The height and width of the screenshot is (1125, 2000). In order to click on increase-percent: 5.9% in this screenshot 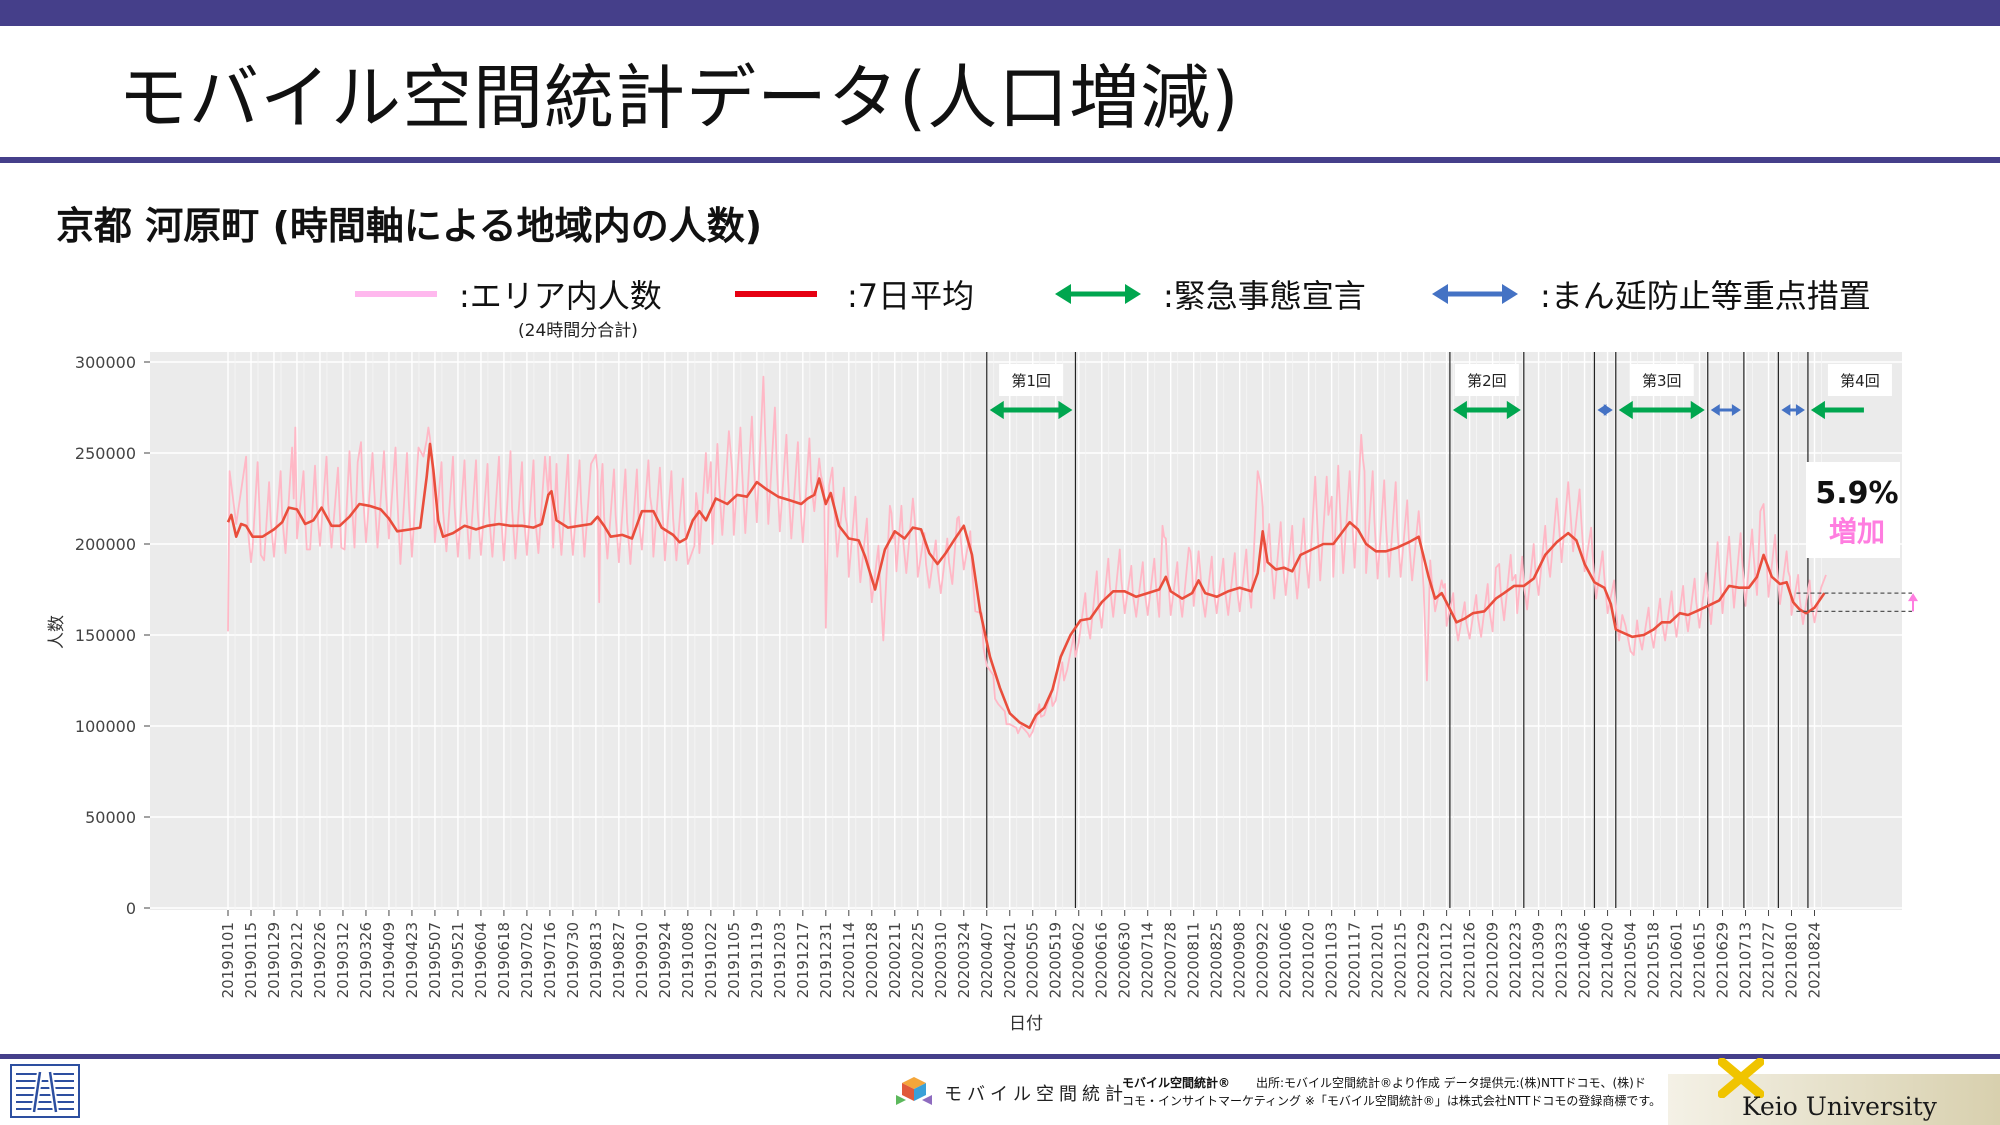, I will do `click(1856, 493)`.